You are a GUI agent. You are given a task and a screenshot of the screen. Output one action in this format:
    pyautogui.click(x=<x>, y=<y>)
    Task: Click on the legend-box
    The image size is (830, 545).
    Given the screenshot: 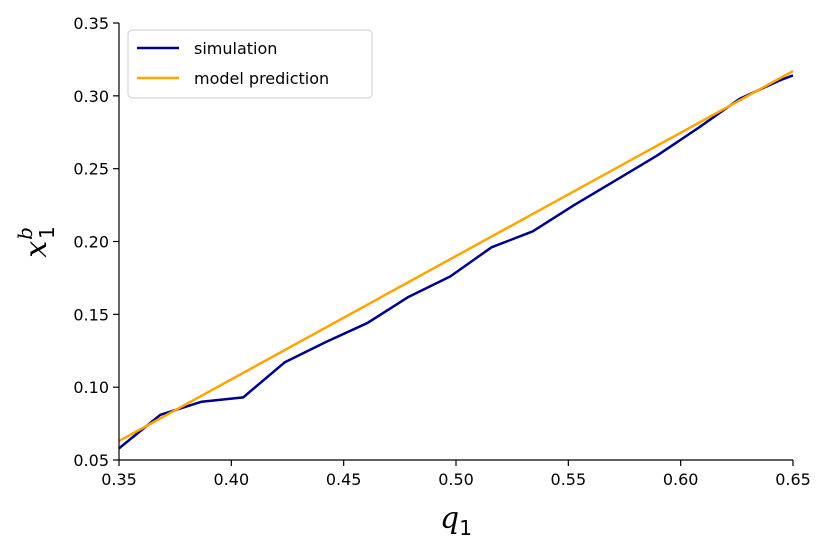 What is the action you would take?
    pyautogui.click(x=250, y=64)
    